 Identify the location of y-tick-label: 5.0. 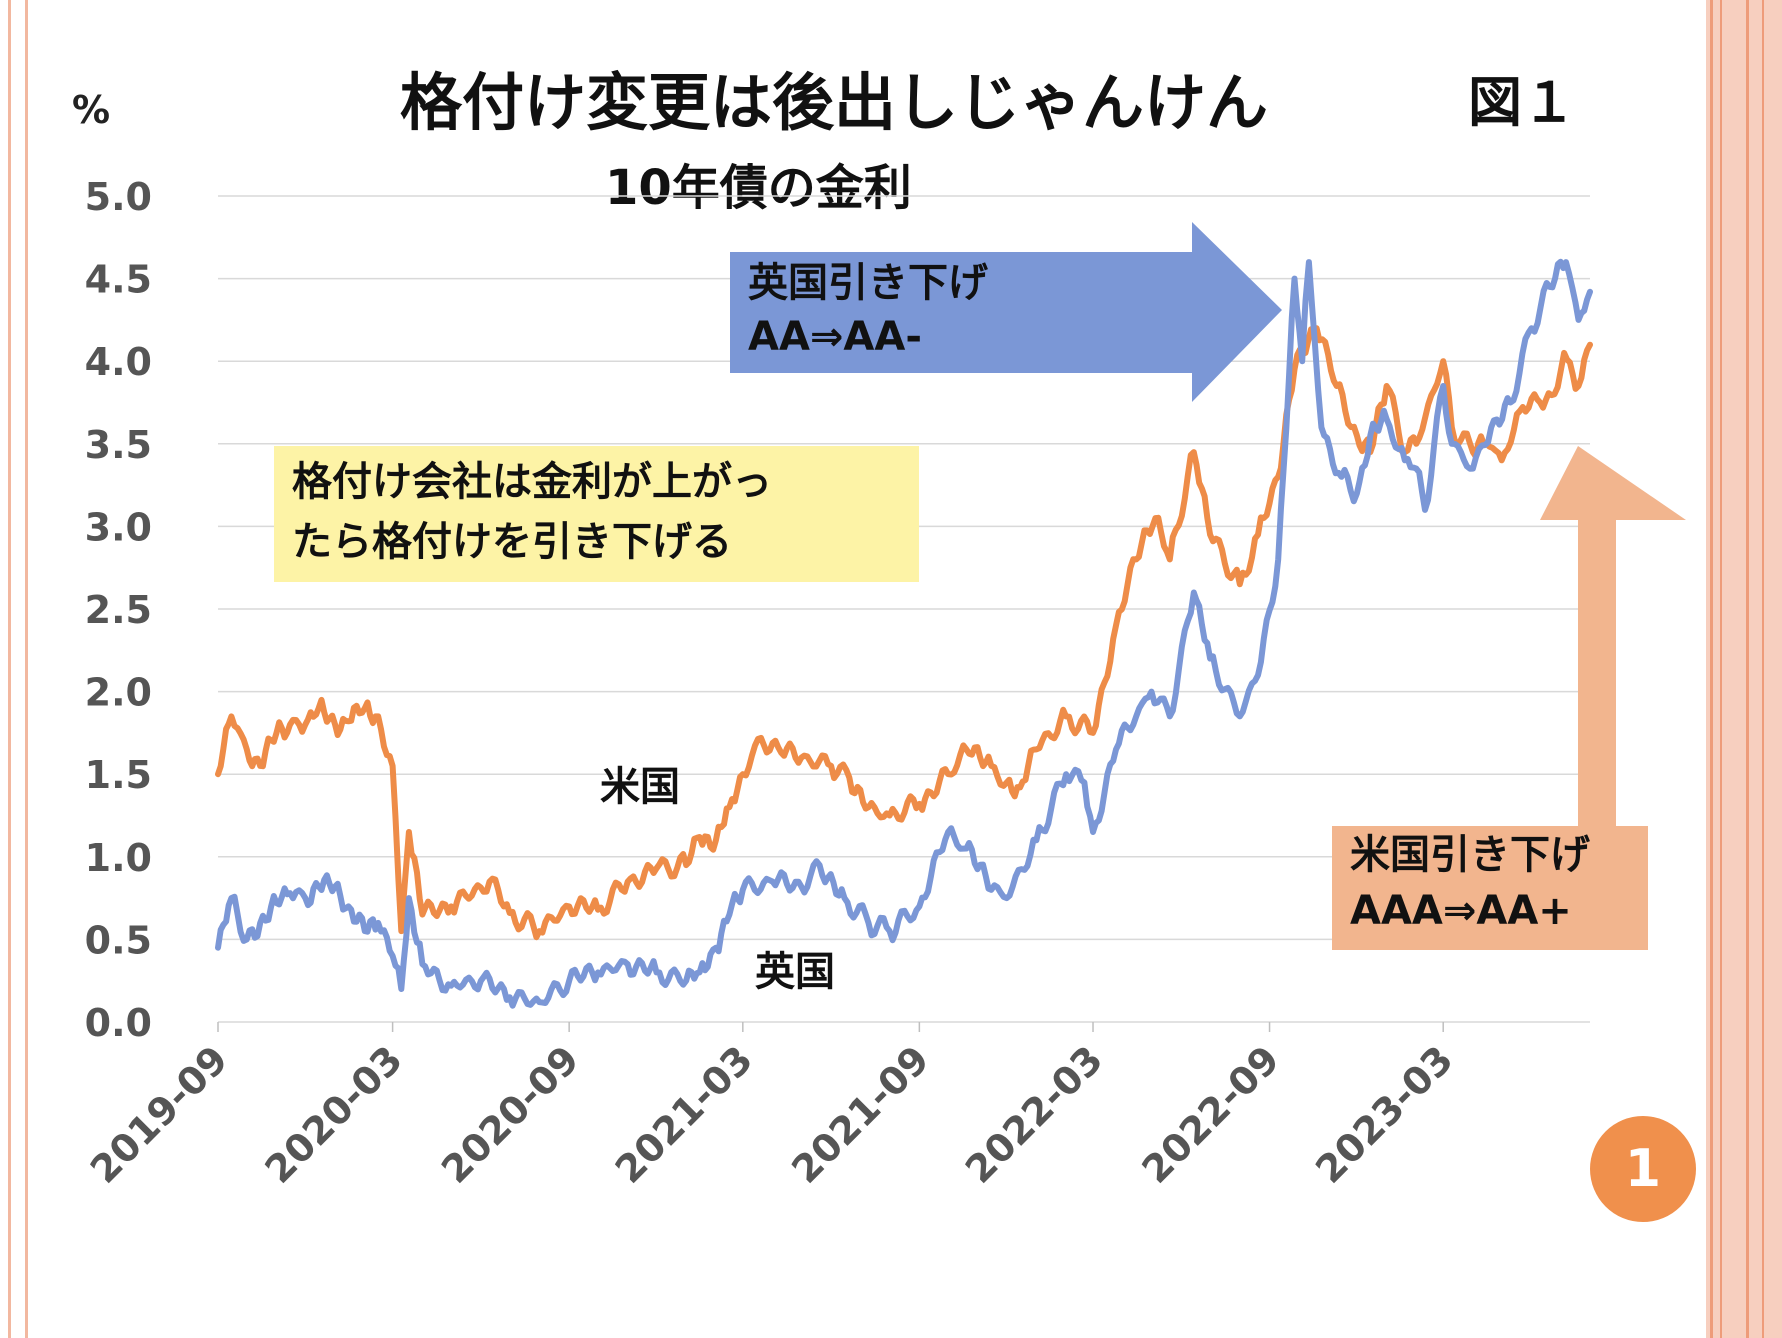
(118, 197).